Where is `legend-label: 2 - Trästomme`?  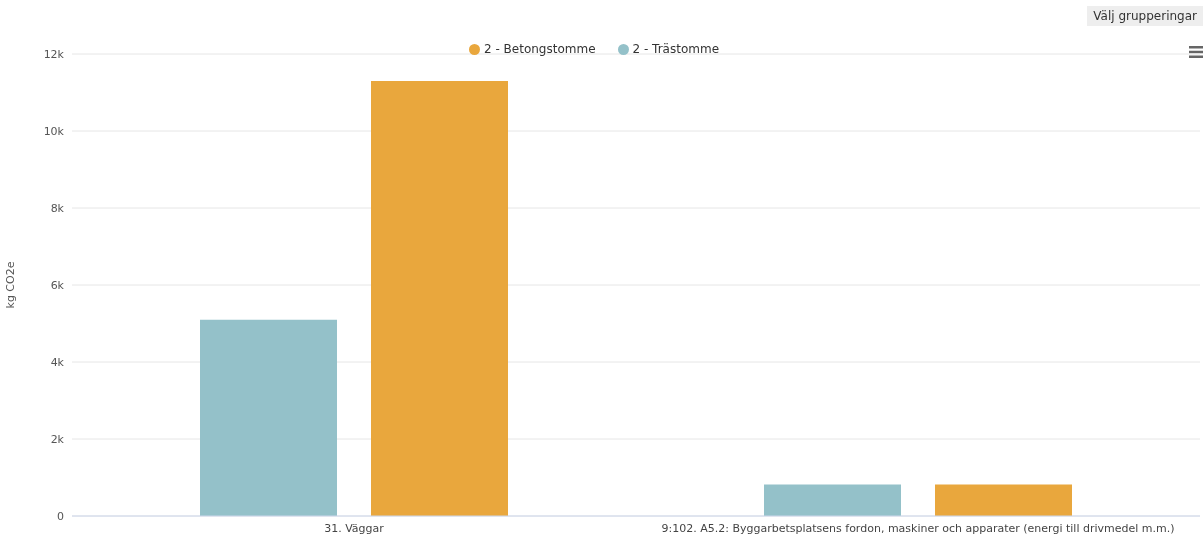
legend-label: 2 - Trästomme is located at coordinates (676, 49).